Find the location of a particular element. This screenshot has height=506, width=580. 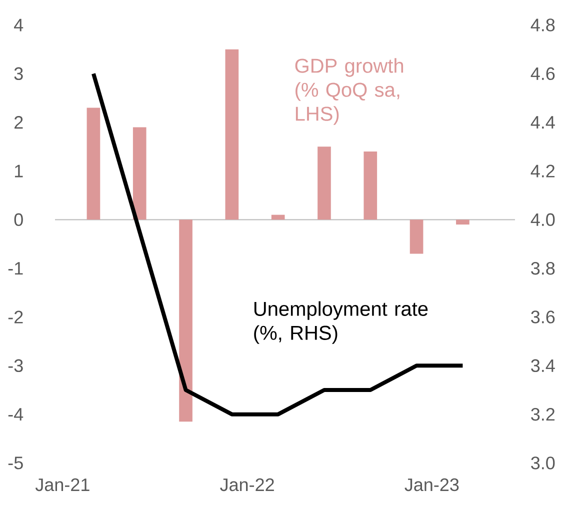

y2-tick-label: 4.2 is located at coordinates (542, 171).